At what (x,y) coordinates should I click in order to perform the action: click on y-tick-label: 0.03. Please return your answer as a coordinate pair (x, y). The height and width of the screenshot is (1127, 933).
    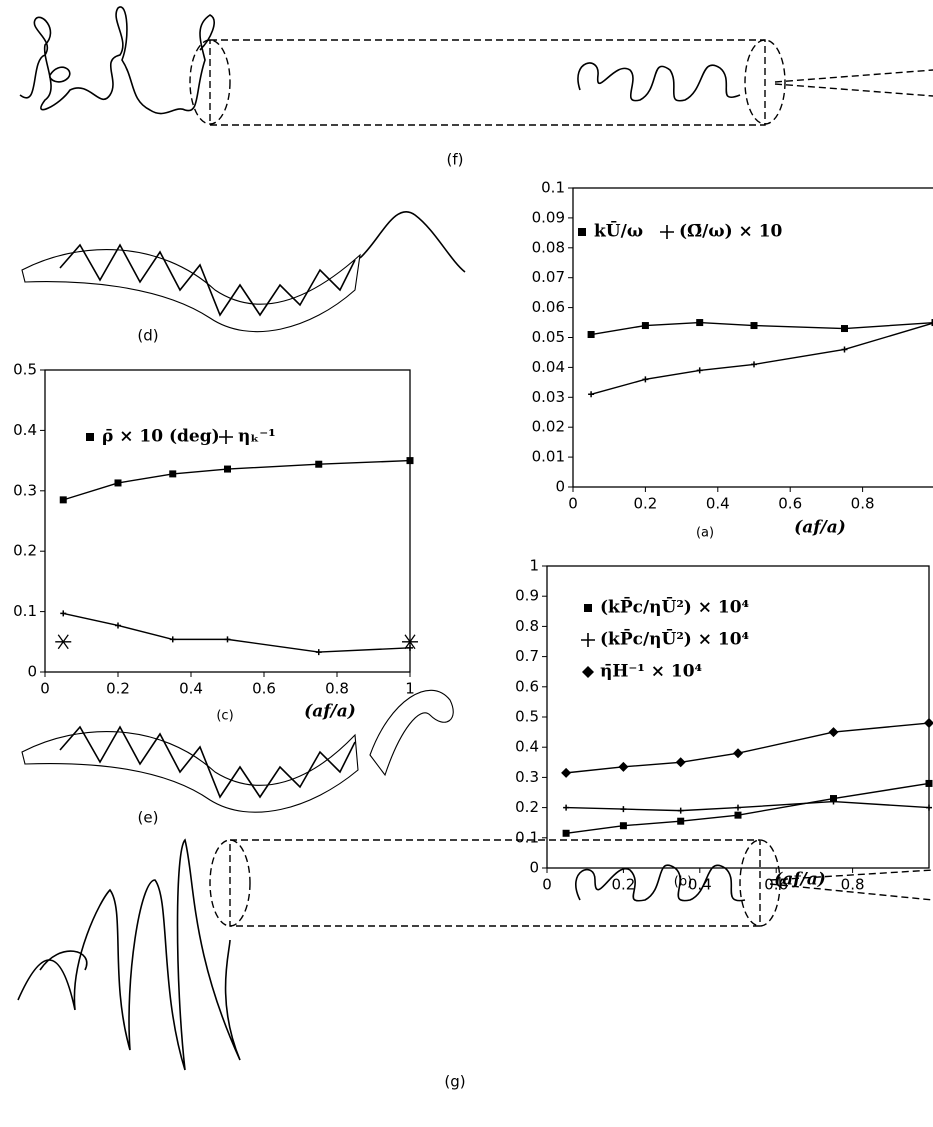
    Looking at the image, I should click on (548, 397).